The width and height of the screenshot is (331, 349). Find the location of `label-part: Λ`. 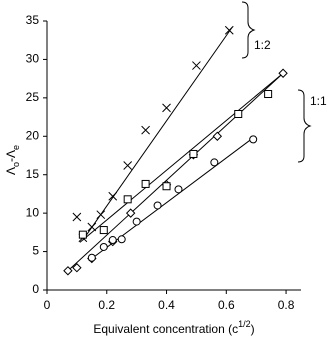

label-part: Λ is located at coordinates (11, 171).